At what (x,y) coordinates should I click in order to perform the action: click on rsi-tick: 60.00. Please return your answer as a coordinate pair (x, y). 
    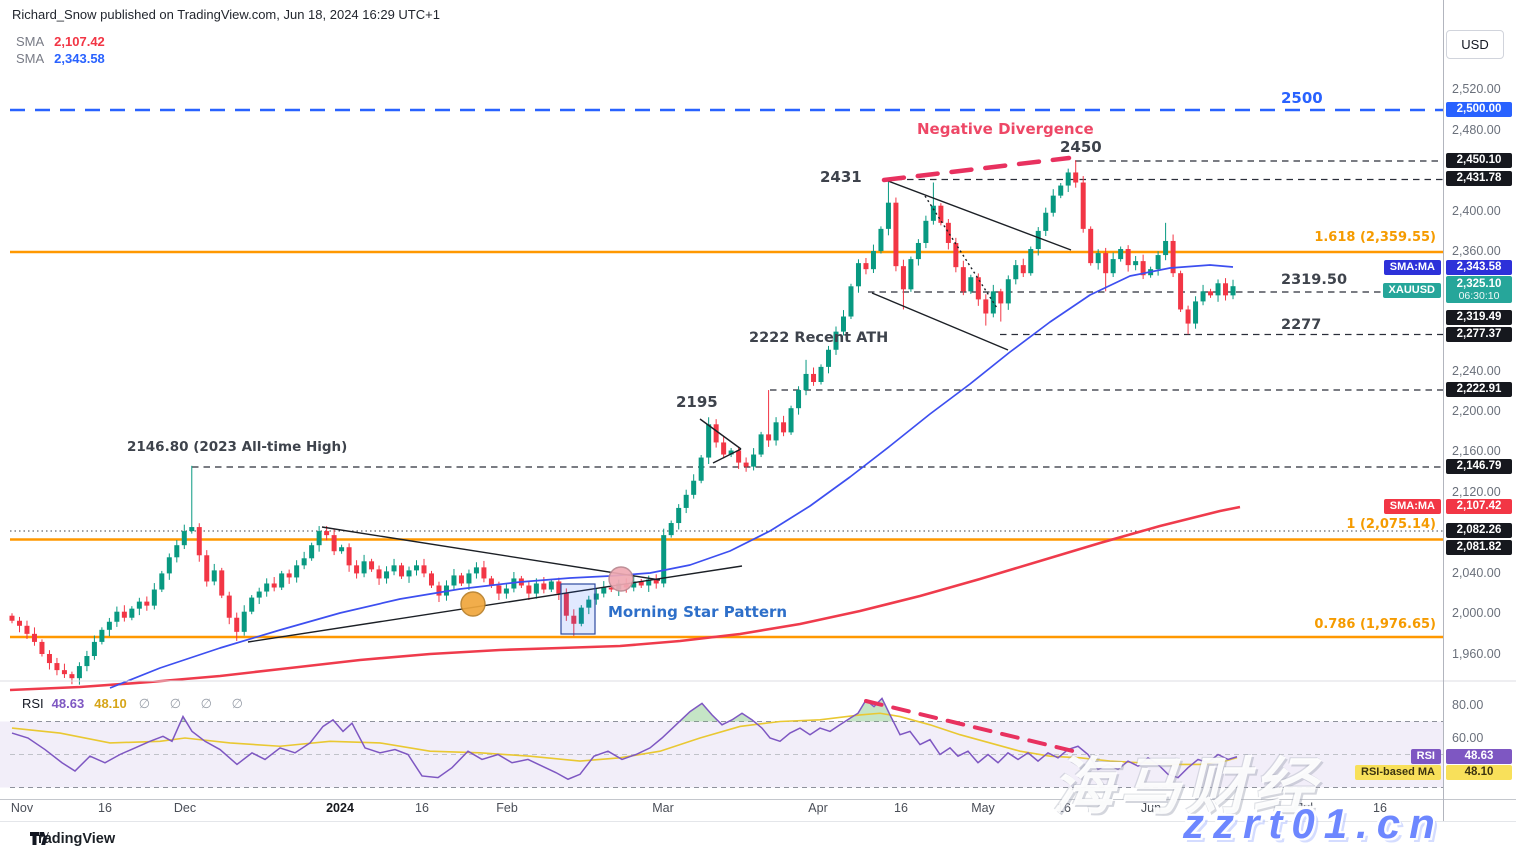
    Looking at the image, I should click on (1468, 738).